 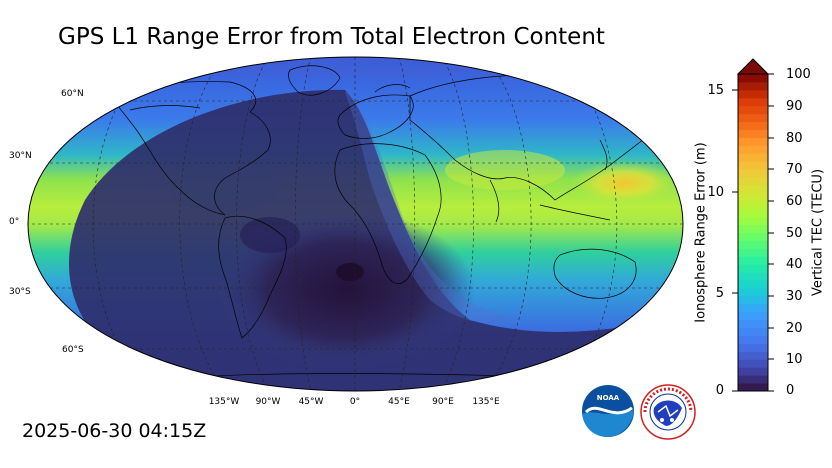 I want to click on colorbar-extend-arrow, so click(x=753, y=66).